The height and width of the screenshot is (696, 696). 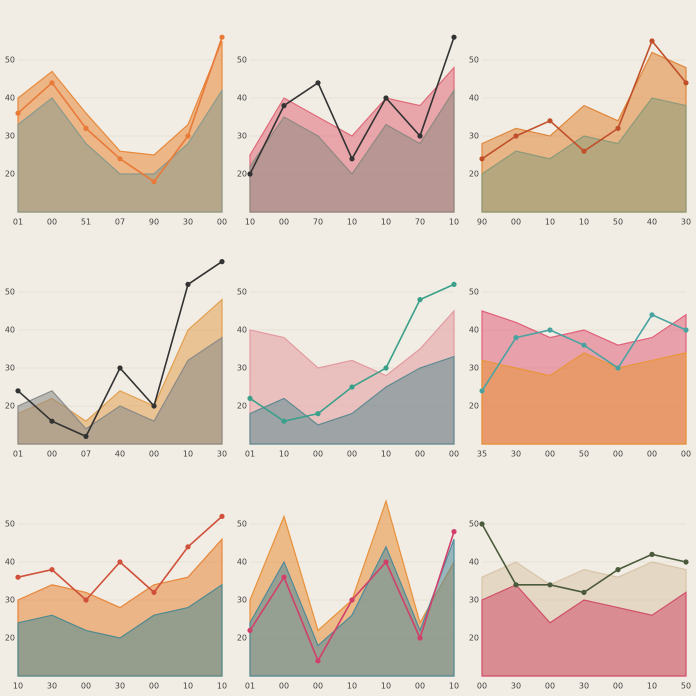 What do you see at coordinates (652, 222) in the screenshot?
I see `x-tick-label: 40` at bounding box center [652, 222].